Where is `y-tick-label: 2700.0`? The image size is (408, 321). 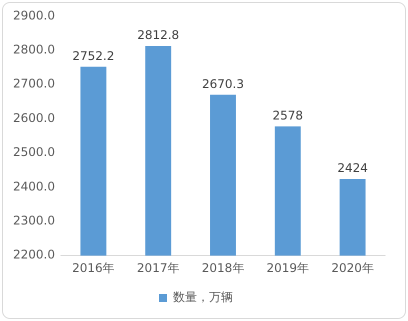 y-tick-label: 2700.0 is located at coordinates (33, 83).